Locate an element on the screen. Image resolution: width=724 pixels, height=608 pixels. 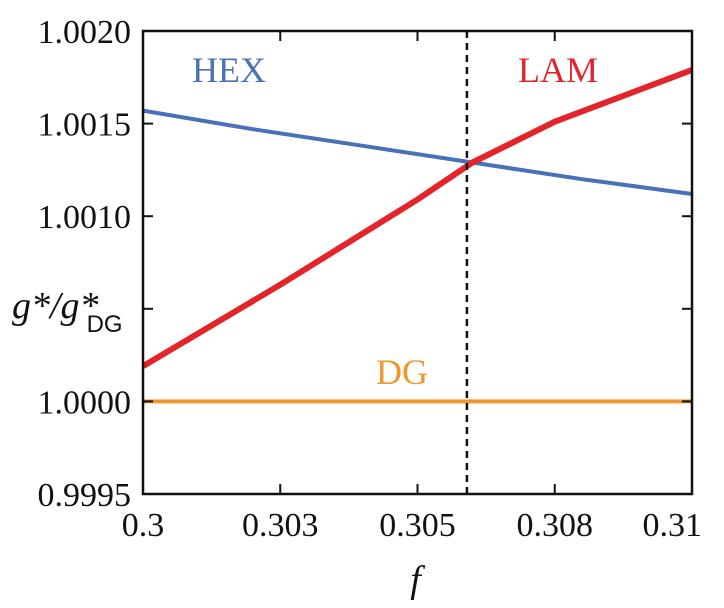
y-tick-label: 1.0000 is located at coordinates (85, 402).